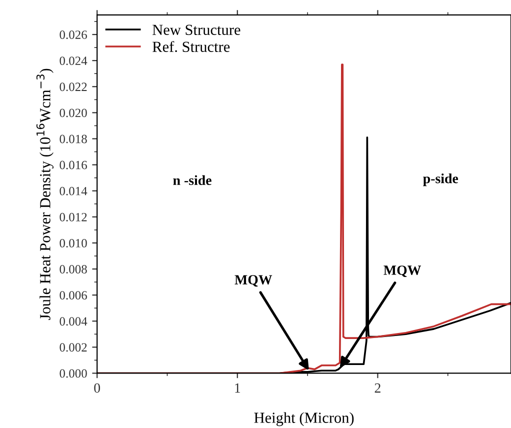 The width and height of the screenshot is (511, 428). Describe the element at coordinates (440, 179) in the screenshot. I see `annotation: p-side` at that location.